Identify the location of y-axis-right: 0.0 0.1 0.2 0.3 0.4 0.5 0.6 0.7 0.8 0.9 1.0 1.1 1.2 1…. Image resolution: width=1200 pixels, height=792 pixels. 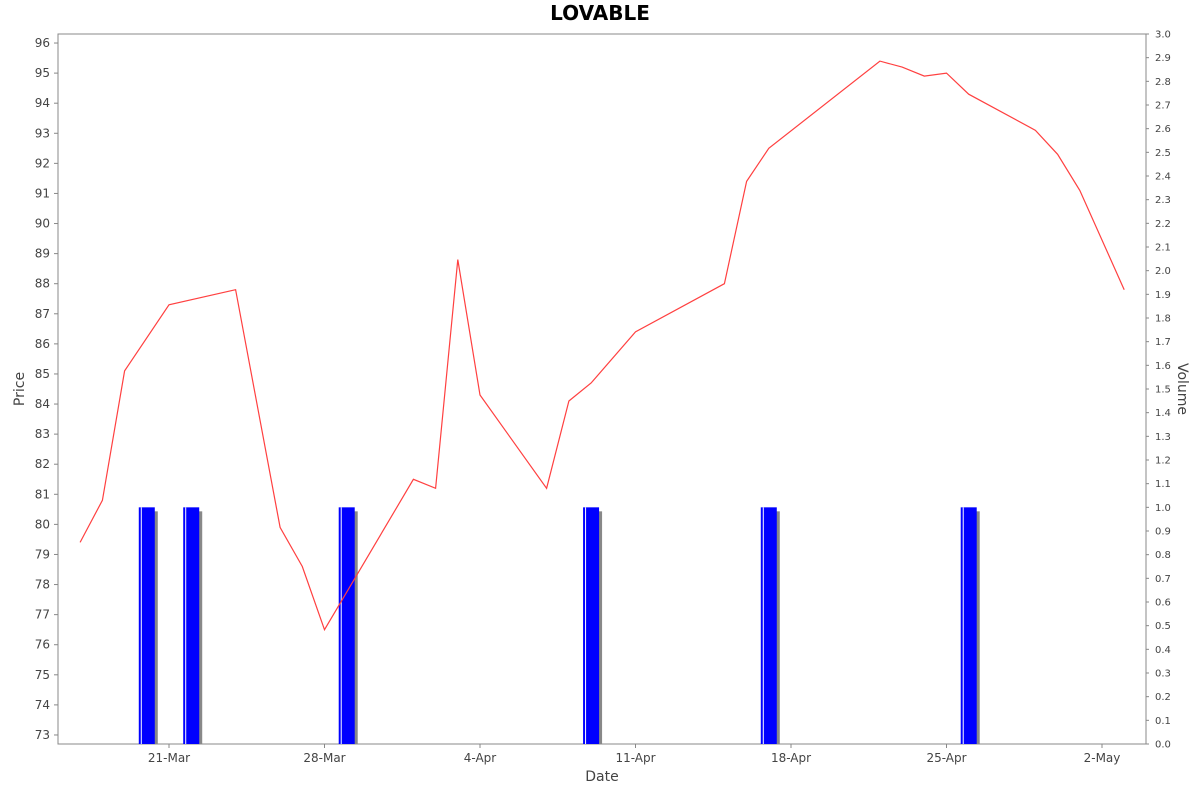
(1158, 390).